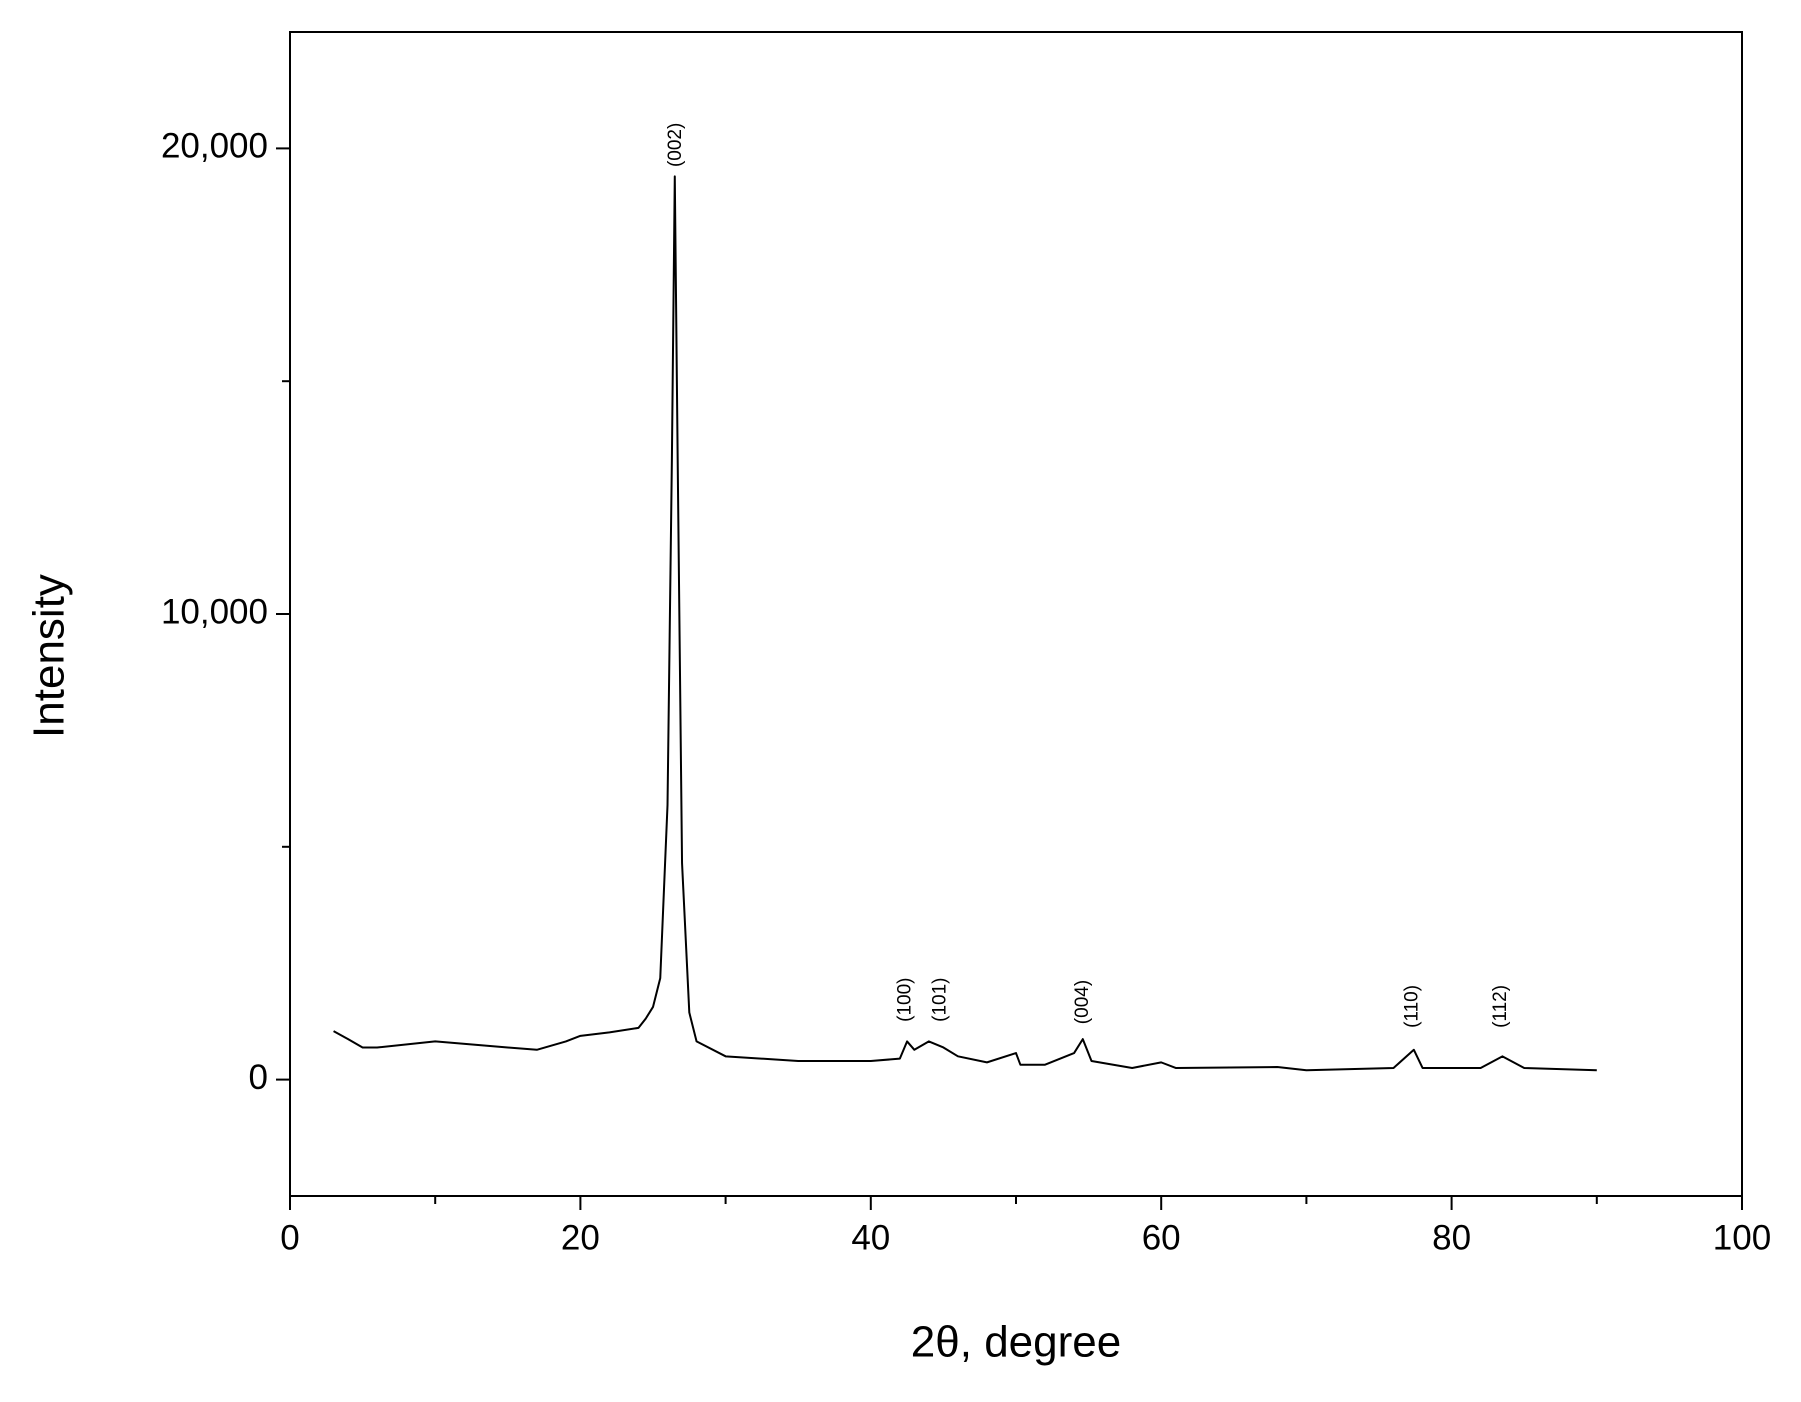 This screenshot has height=1402, width=1801. I want to click on x-tick-label: 80, so click(1451, 1237).